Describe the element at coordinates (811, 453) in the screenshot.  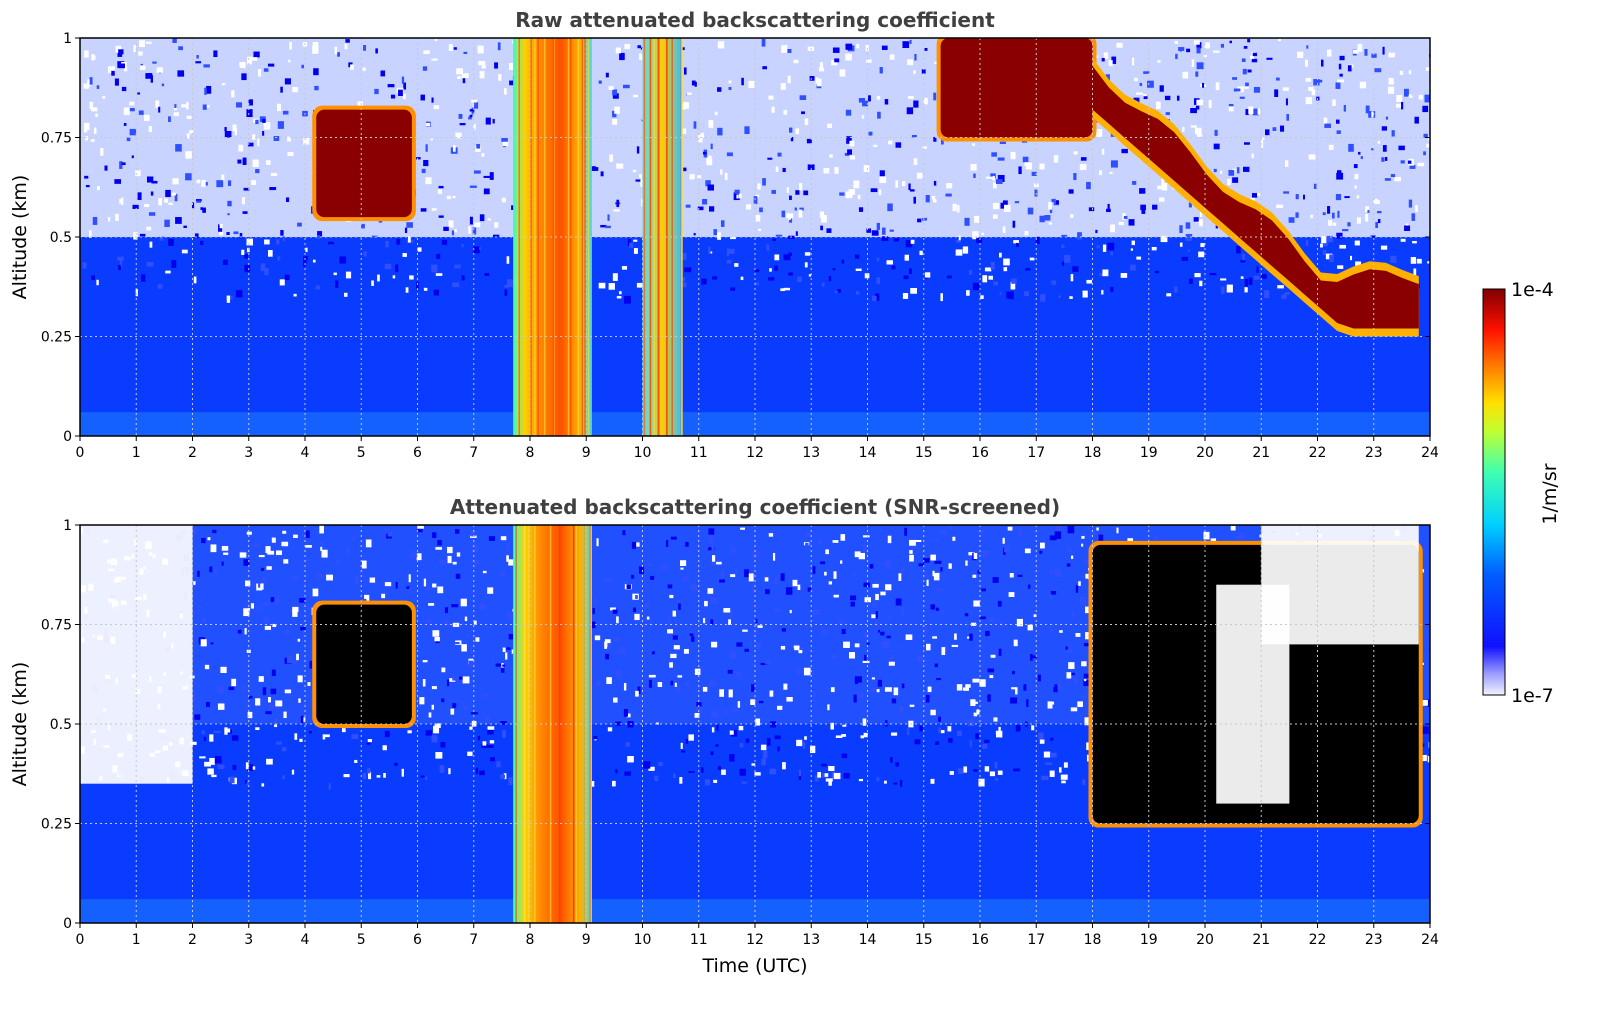
I see `x-tick-label: 13` at that location.